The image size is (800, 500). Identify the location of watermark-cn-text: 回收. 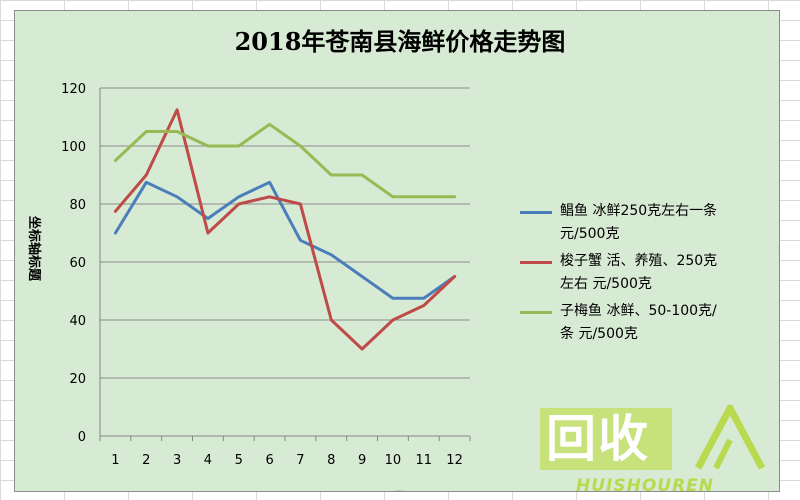
(598, 439).